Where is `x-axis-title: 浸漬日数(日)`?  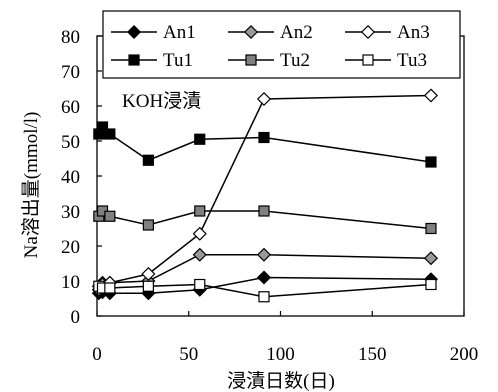
x-axis-title: 浸漬日数(日) is located at coordinates (281, 381).